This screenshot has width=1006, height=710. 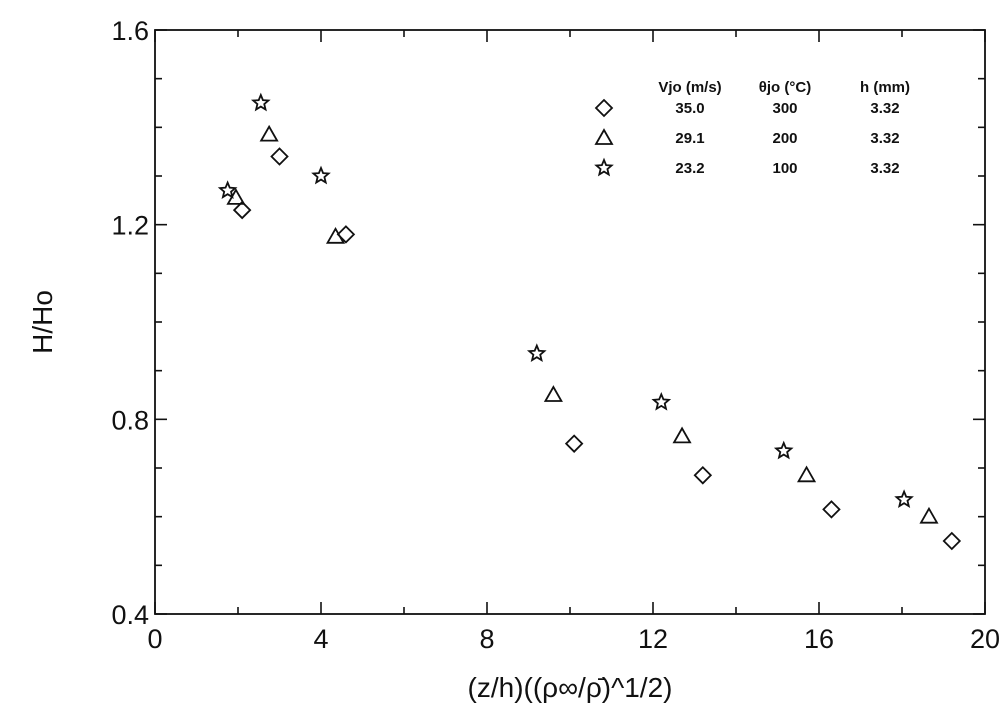 I want to click on legend-value: 29.1, so click(x=689, y=138).